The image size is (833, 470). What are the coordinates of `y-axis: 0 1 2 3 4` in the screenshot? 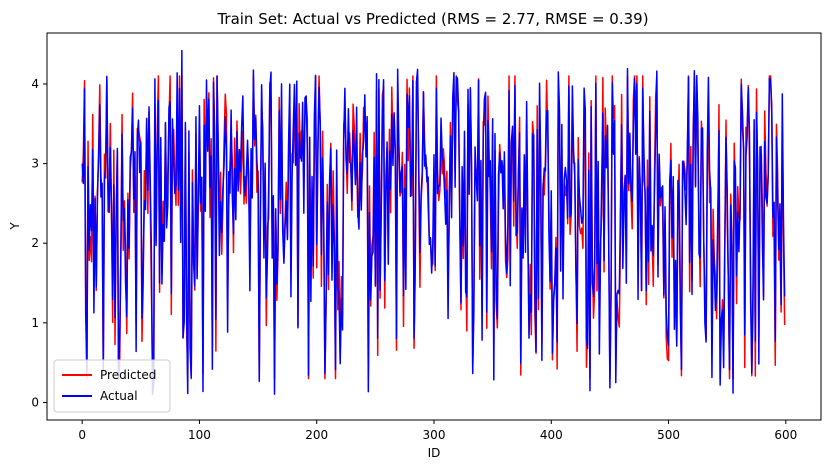 It's located at (39, 243).